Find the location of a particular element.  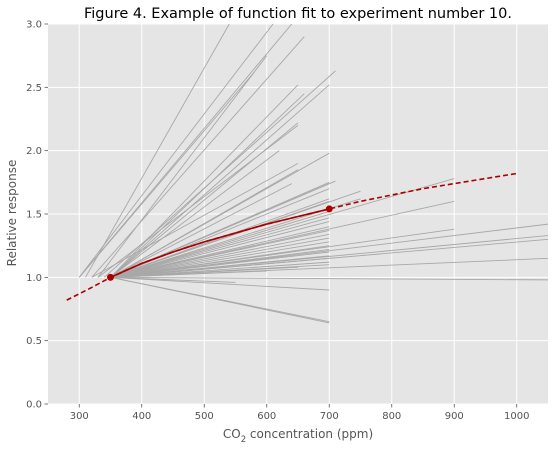

y-tick-label: 3.0 is located at coordinates (34, 25).